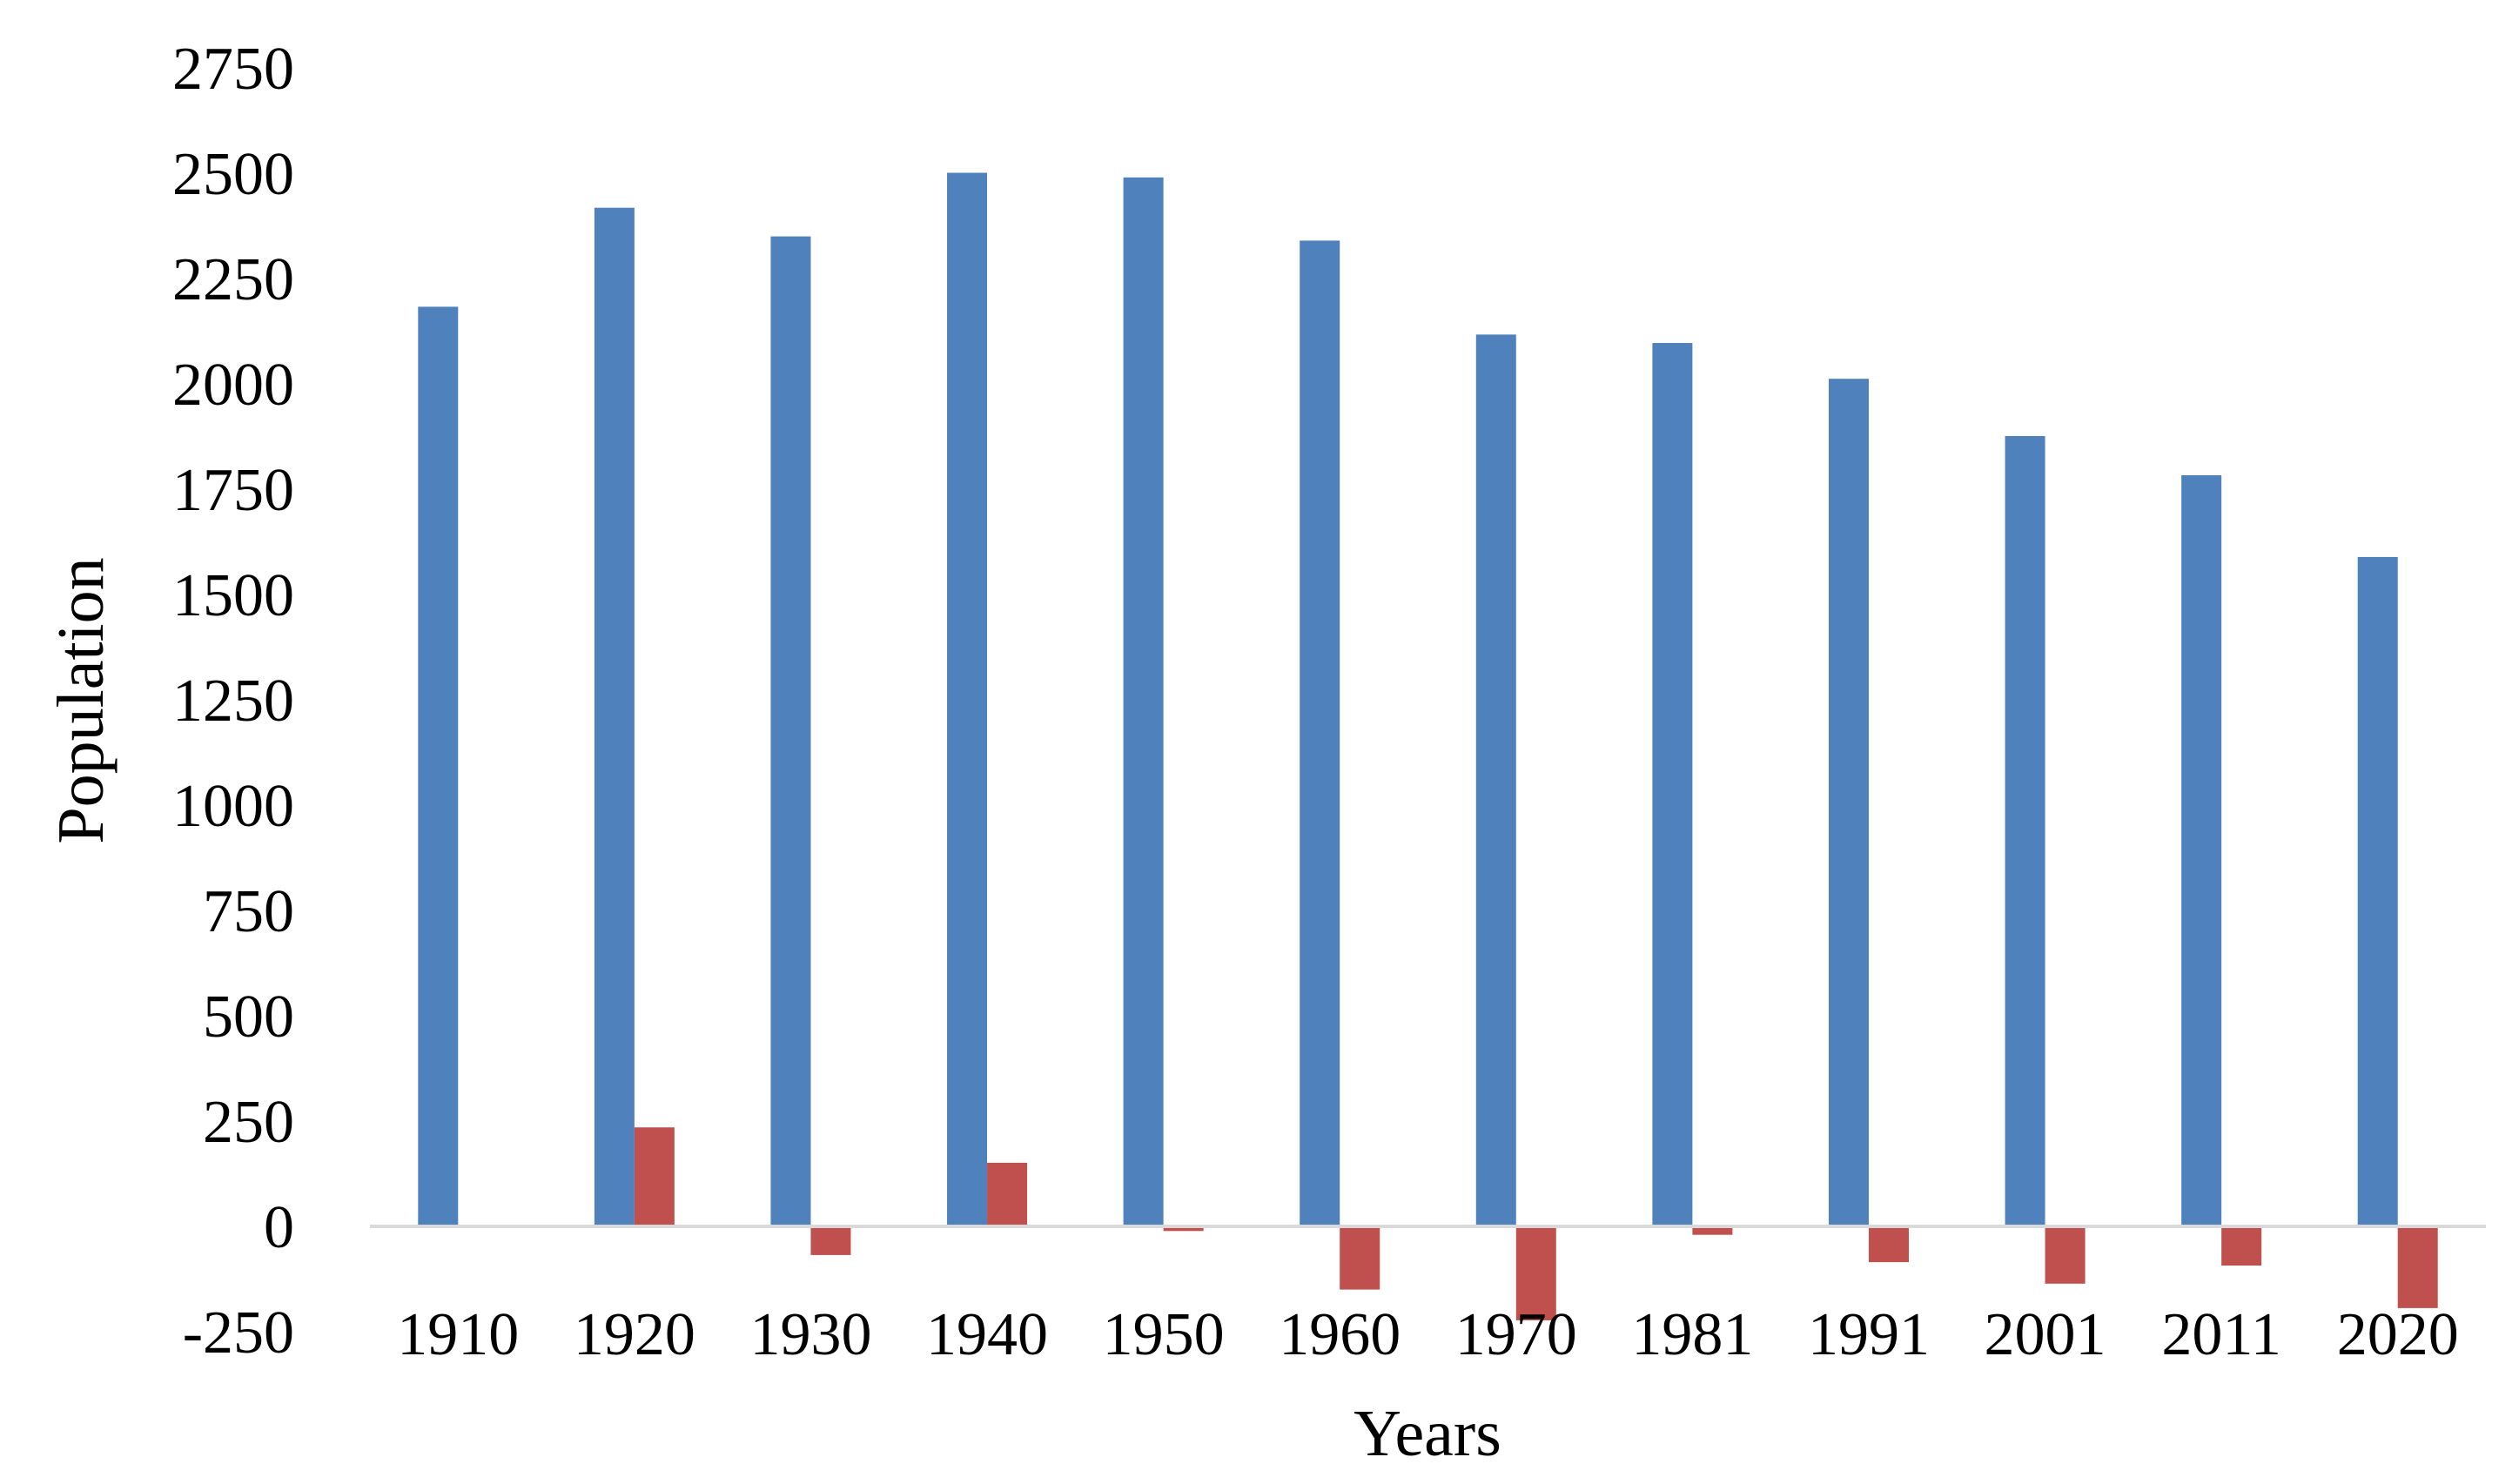 The height and width of the screenshot is (1484, 2519). I want to click on bar-series1-1970, so click(1495, 780).